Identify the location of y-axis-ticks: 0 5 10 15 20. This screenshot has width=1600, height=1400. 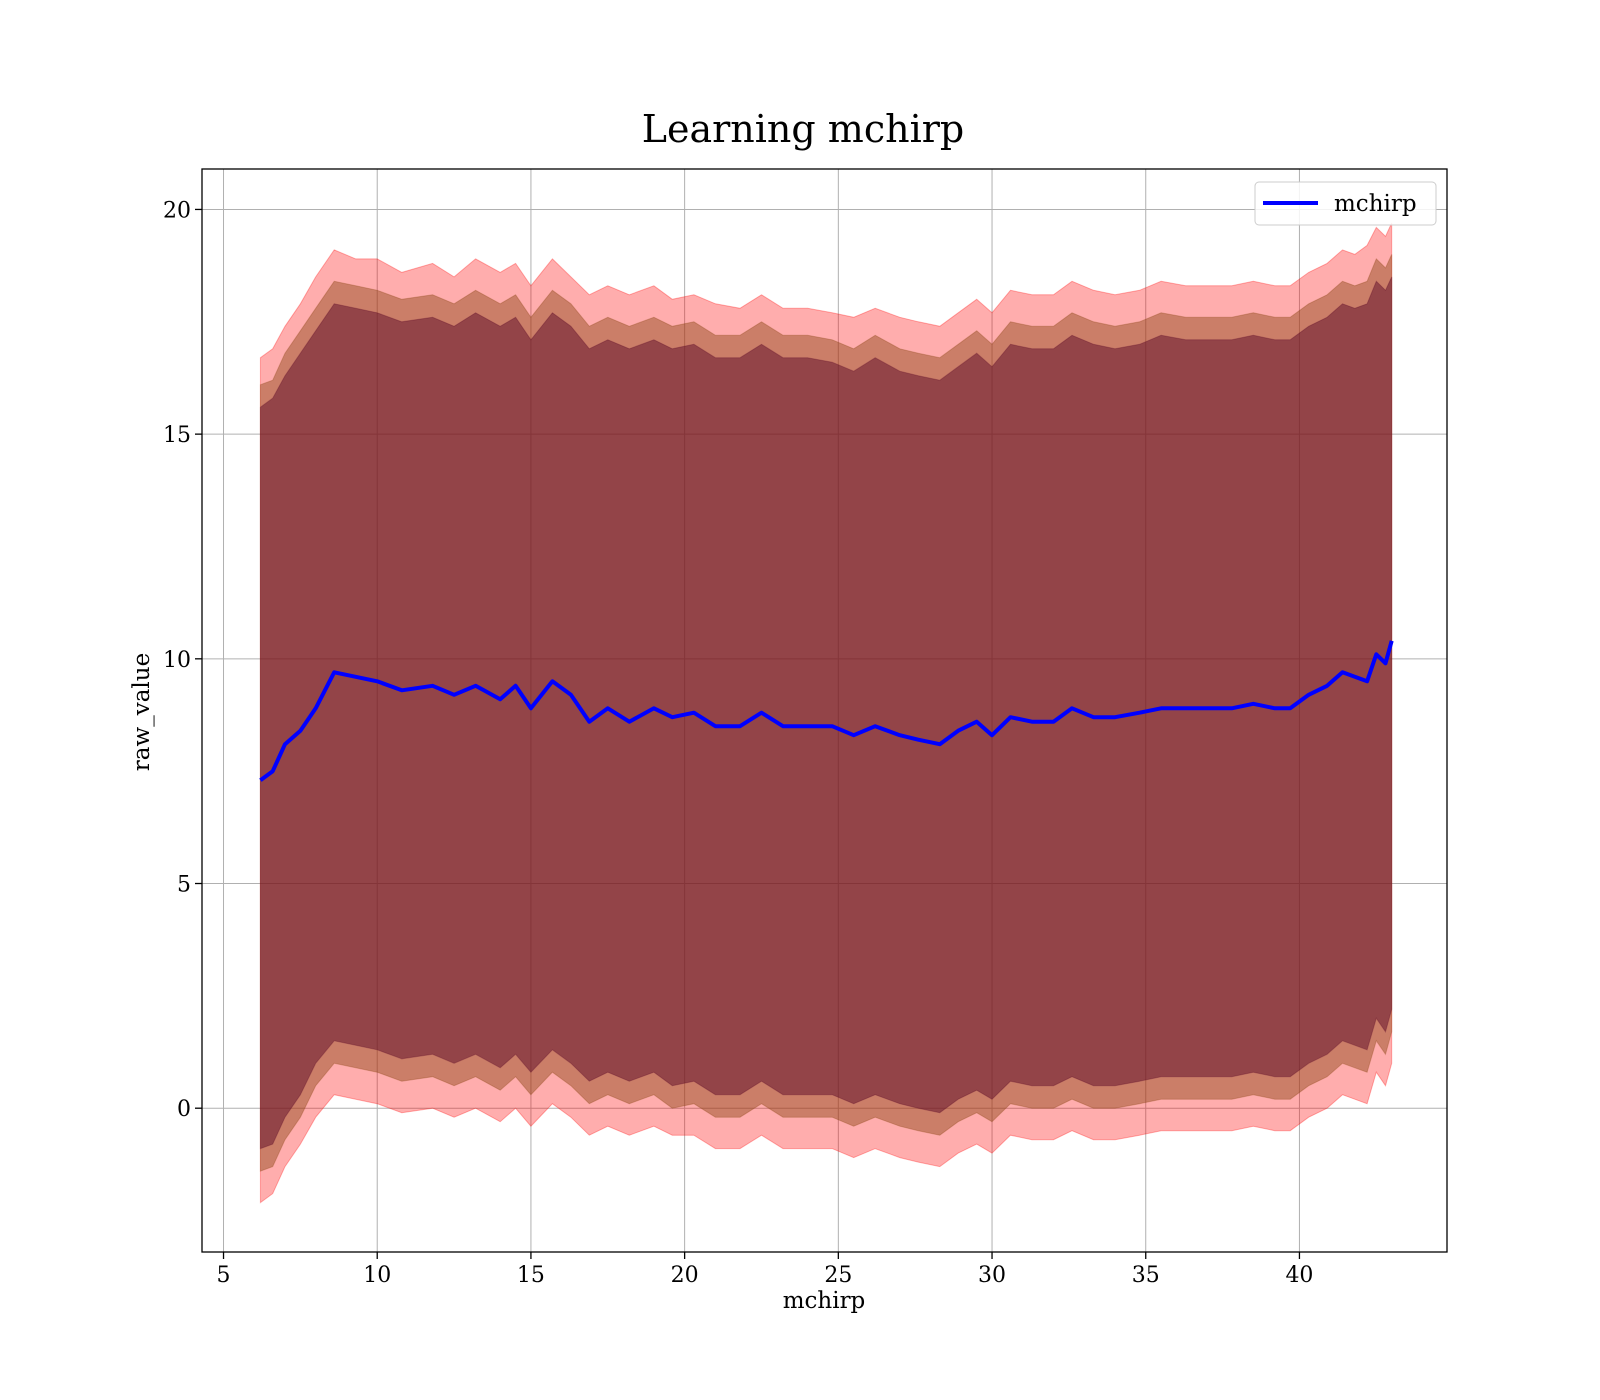
(182, 660).